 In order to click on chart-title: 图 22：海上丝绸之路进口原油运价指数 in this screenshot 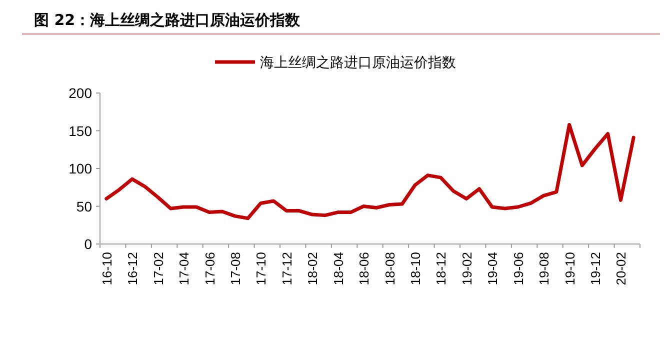, I will do `click(168, 20)`.